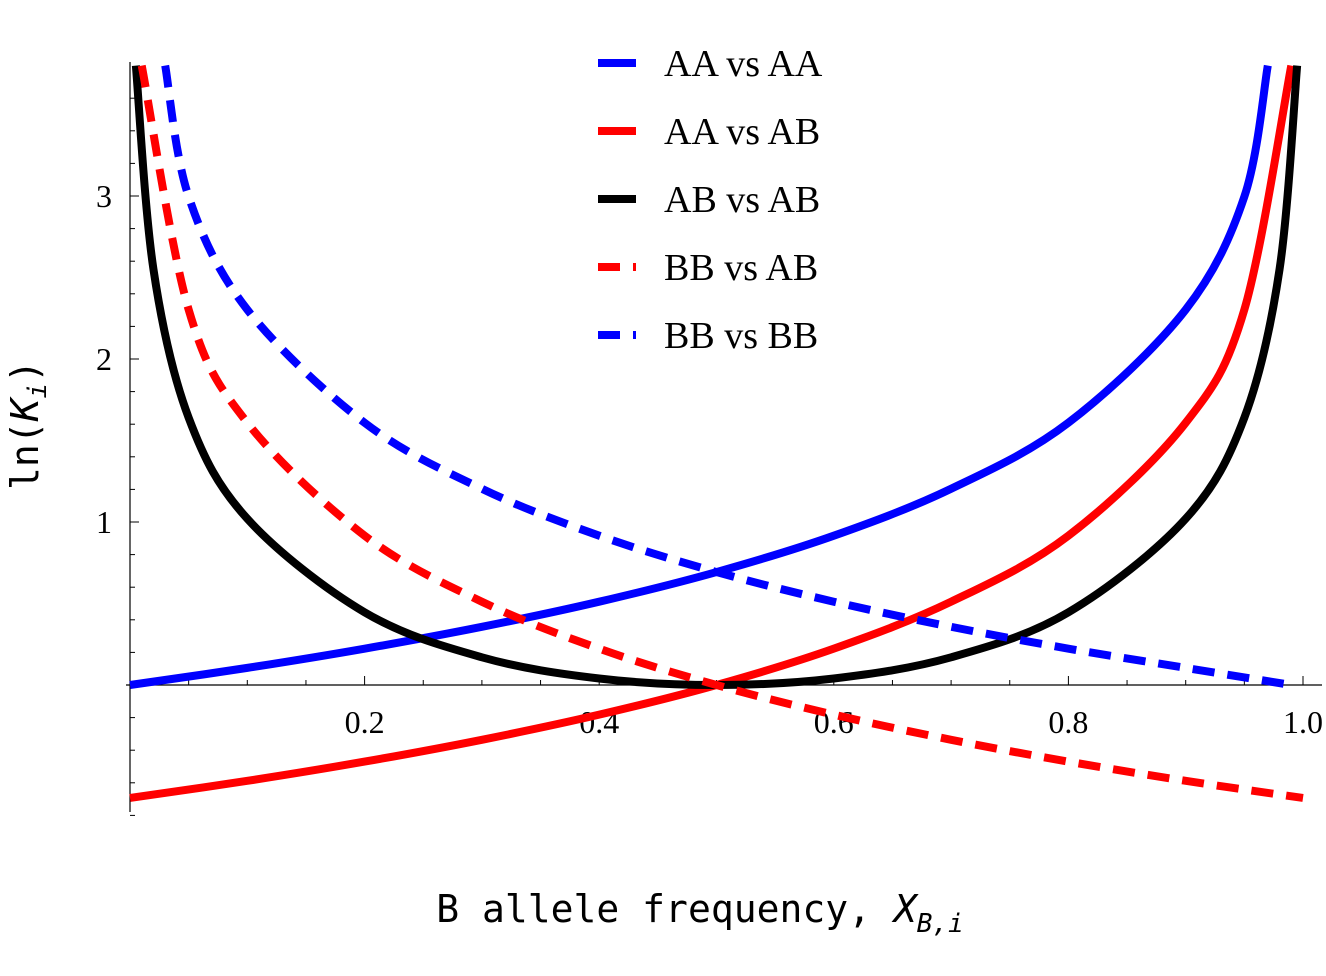 The image size is (1326, 976). What do you see at coordinates (1068, 722) in the screenshot?
I see `x-tick-label: 0.8` at bounding box center [1068, 722].